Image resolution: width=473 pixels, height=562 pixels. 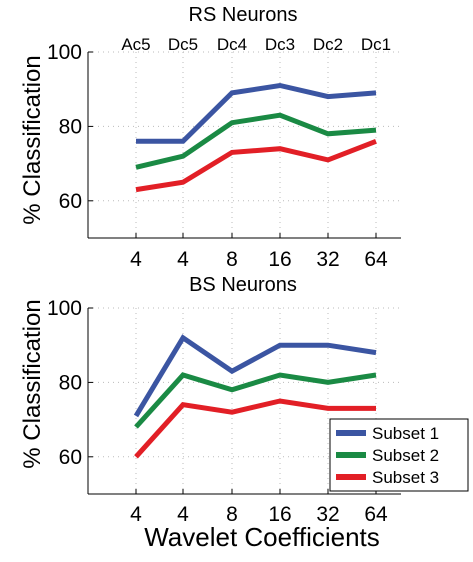 What do you see at coordinates (243, 15) in the screenshot?
I see `chart-title: RS Neurons` at bounding box center [243, 15].